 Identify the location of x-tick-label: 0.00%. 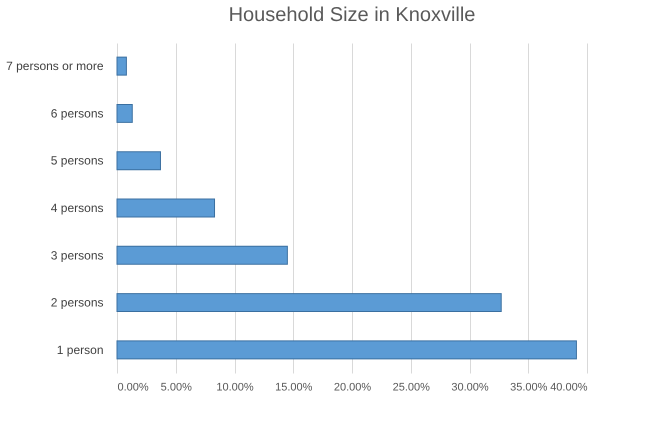
(133, 388).